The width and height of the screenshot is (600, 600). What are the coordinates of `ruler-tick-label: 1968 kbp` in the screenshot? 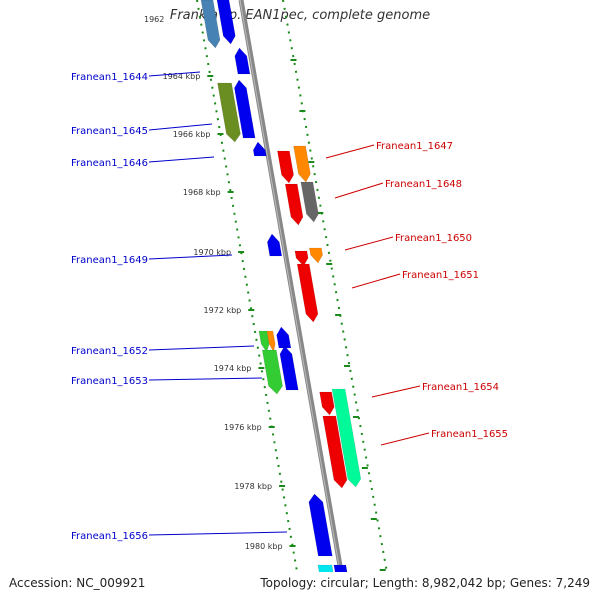 It's located at (202, 192).